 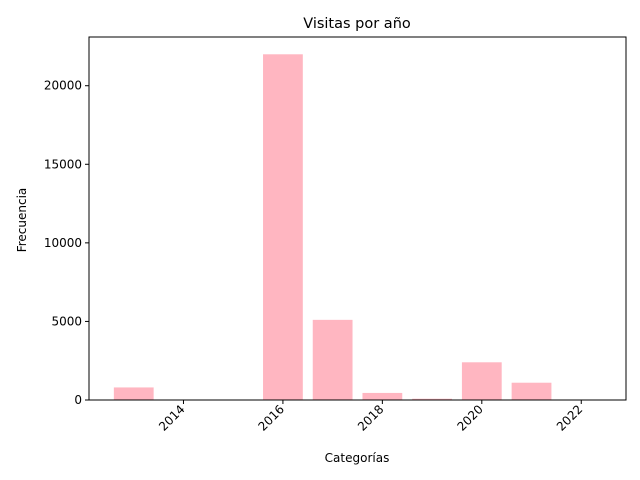 I want to click on y-tick-label: 0, so click(x=78, y=400).